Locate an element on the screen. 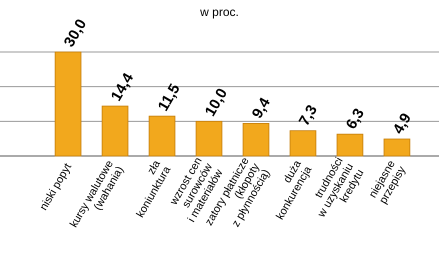  chart-subtitle: w proc. is located at coordinates (219, 12).